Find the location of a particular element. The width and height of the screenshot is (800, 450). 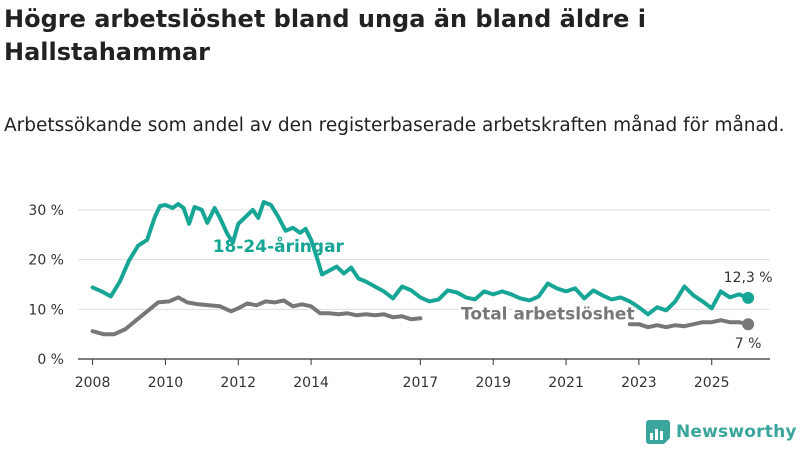

total-series-line is located at coordinates (420, 316).